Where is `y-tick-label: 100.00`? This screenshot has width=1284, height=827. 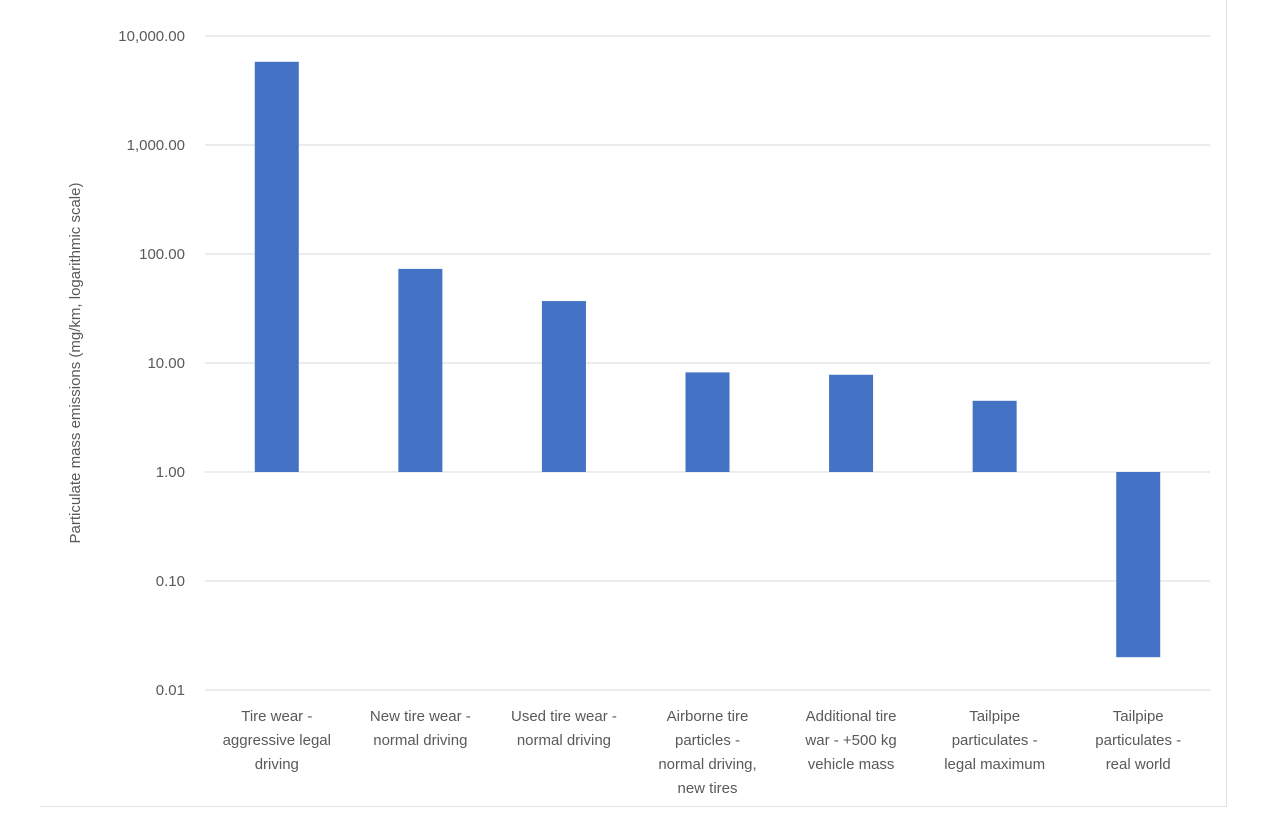
y-tick-label: 100.00 is located at coordinates (162, 254).